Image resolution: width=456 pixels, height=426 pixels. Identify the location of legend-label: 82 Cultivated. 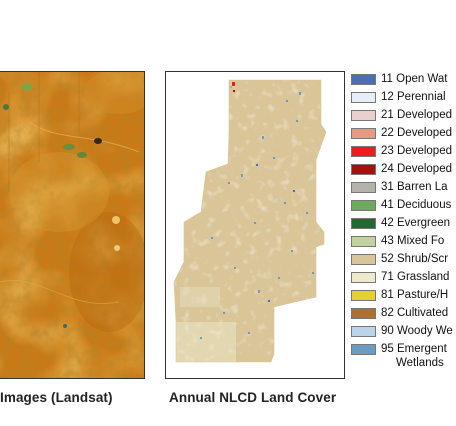
(415, 313).